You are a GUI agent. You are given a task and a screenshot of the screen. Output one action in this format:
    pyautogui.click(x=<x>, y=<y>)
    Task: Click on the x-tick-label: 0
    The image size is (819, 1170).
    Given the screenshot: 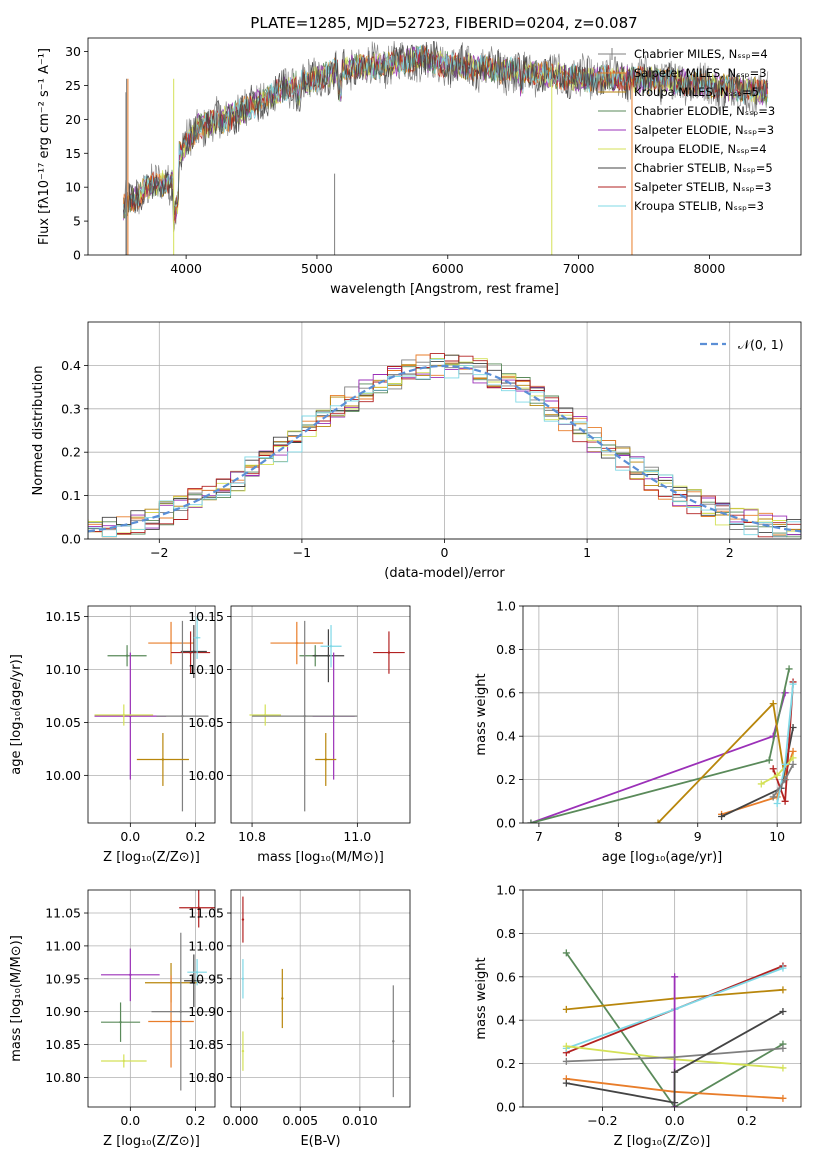 What is the action you would take?
    pyautogui.click(x=445, y=552)
    